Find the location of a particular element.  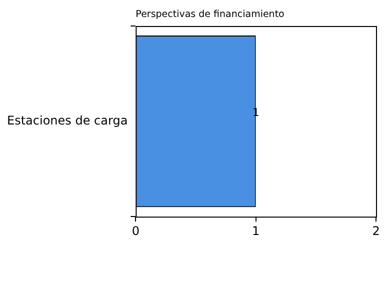

x-tick-label: 0 is located at coordinates (136, 231).